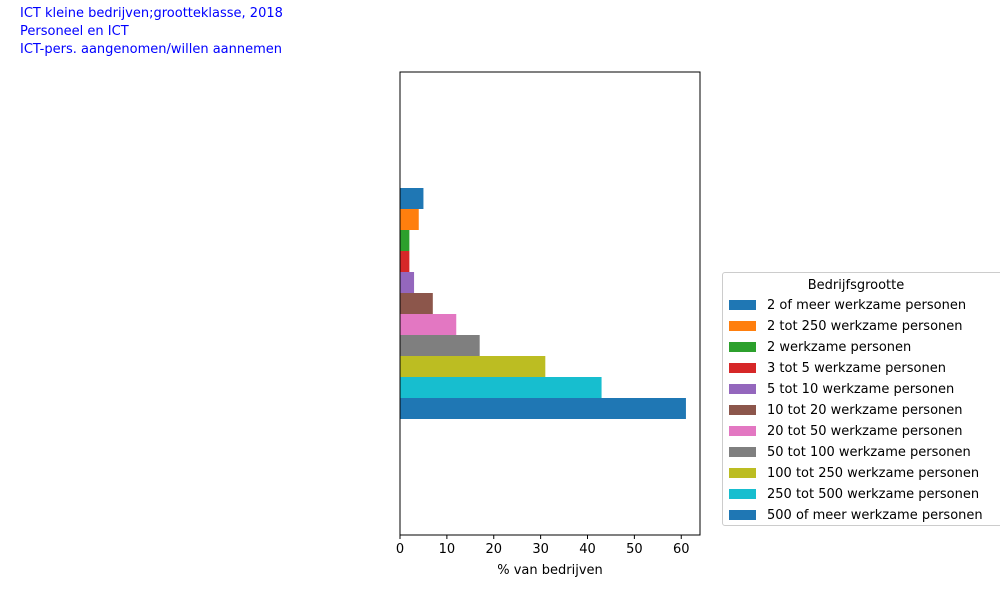  Describe the element at coordinates (493, 549) in the screenshot. I see `x-tick-label-3: 20` at that location.